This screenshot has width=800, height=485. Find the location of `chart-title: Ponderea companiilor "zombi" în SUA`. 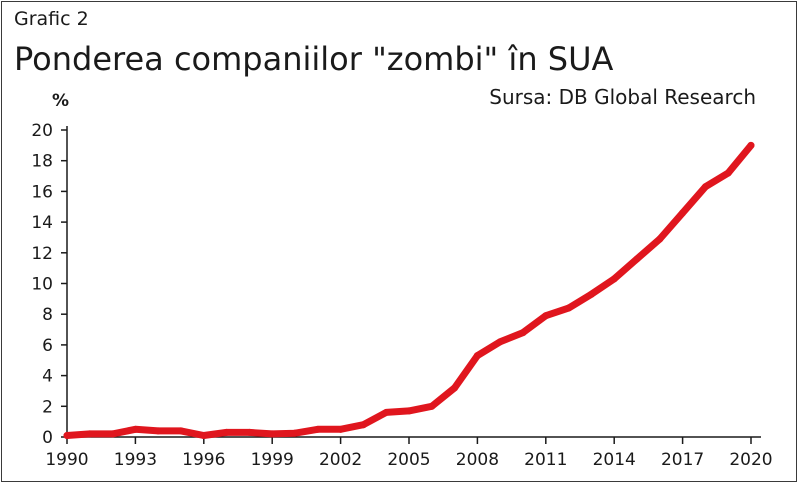

chart-title: Ponderea companiilor "zombi" în SUA is located at coordinates (314, 59).